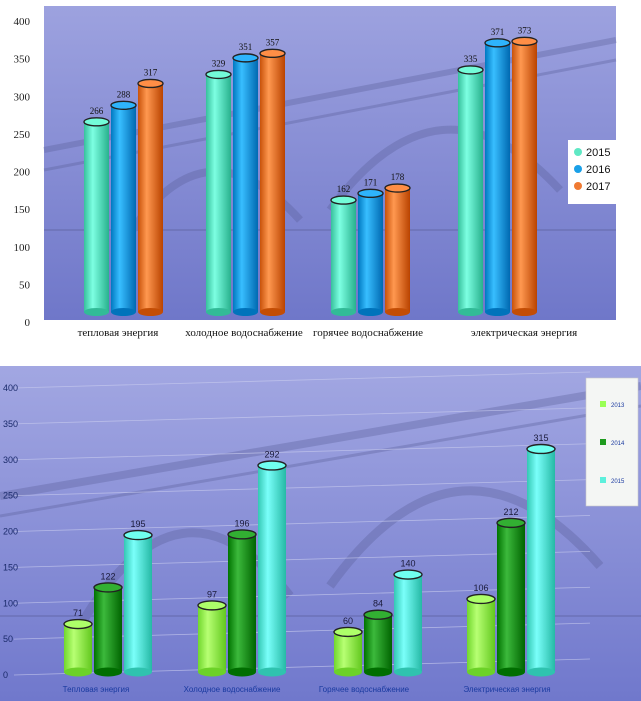  What do you see at coordinates (118, 333) in the screenshot?
I see `category-label: тепловая энергия` at bounding box center [118, 333].